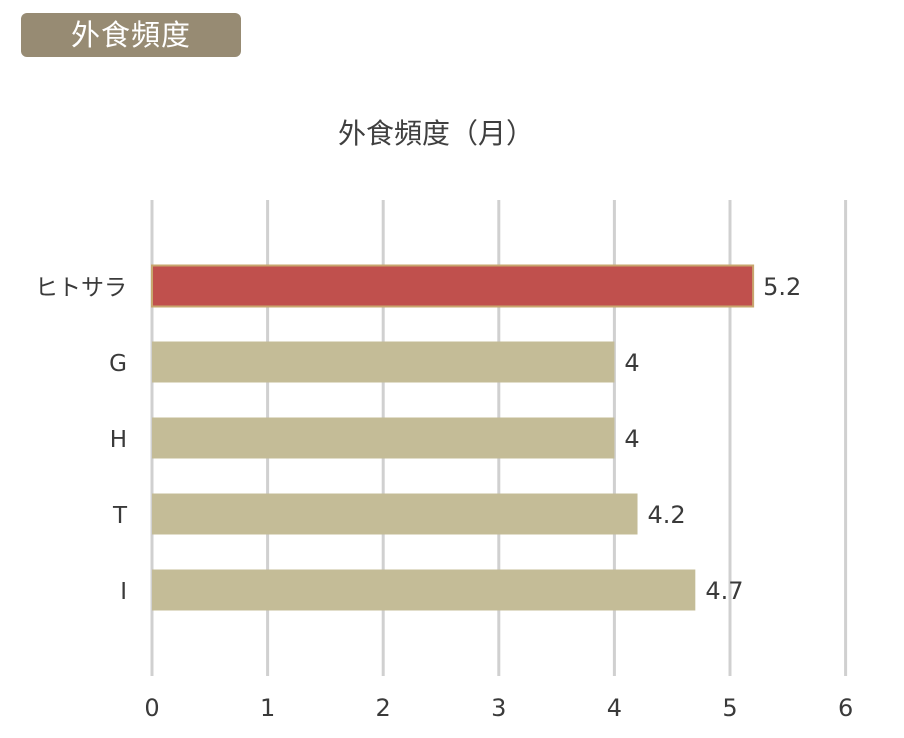  What do you see at coordinates (782, 287) in the screenshot?
I see `data-label-1: 5.2` at bounding box center [782, 287].